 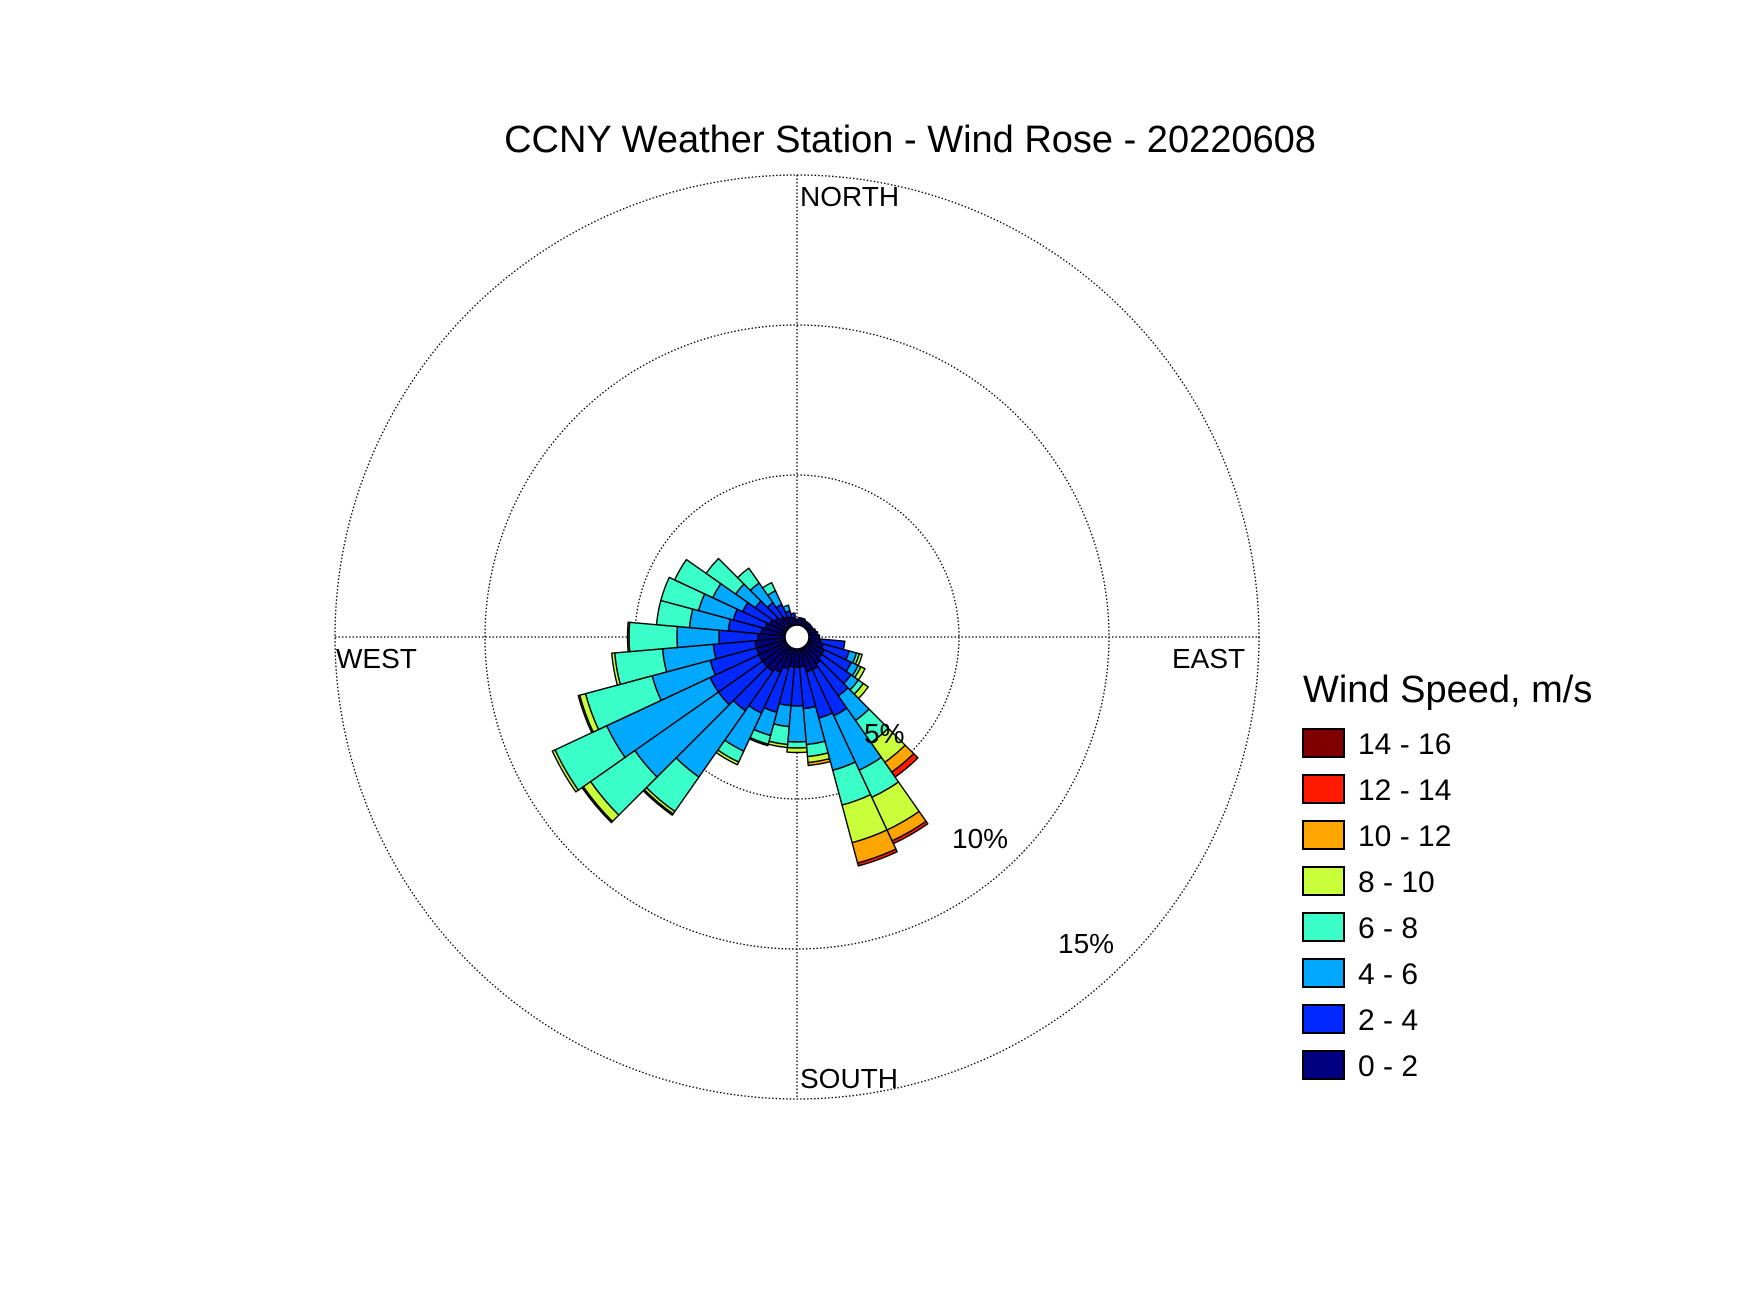 I want to click on label-west: WEST, so click(x=376, y=658).